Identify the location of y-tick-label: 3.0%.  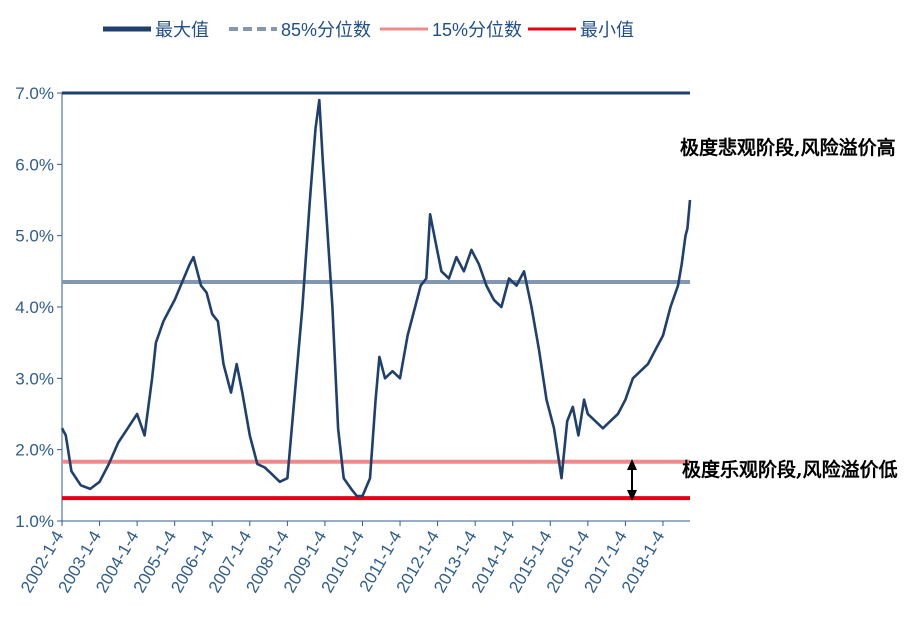
(34, 378).